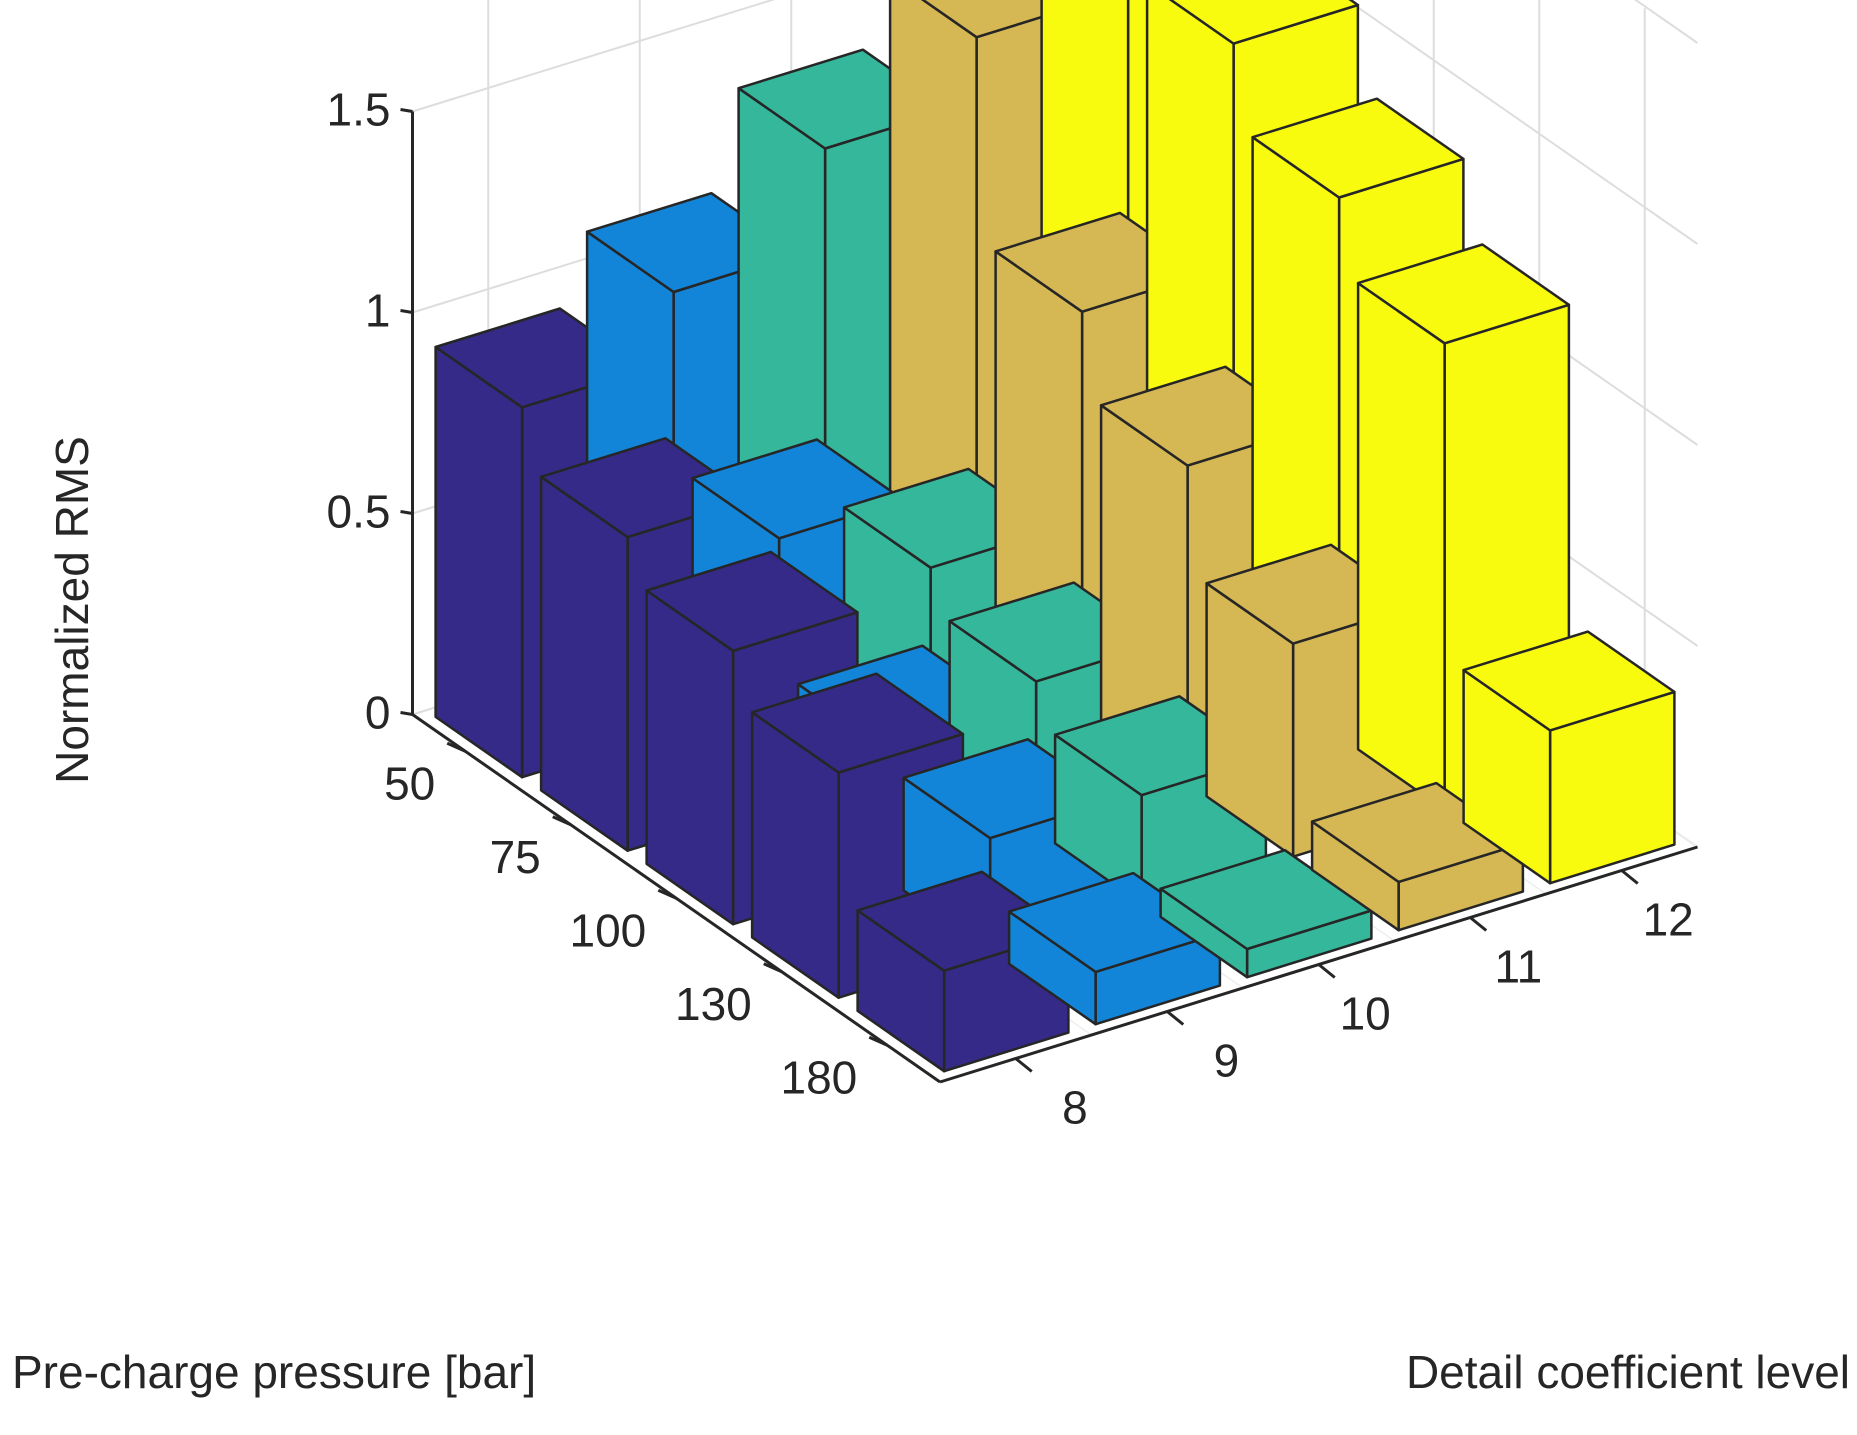 Image resolution: width=1857 pixels, height=1435 pixels. I want to click on z-tick-label: 1, so click(378, 311).